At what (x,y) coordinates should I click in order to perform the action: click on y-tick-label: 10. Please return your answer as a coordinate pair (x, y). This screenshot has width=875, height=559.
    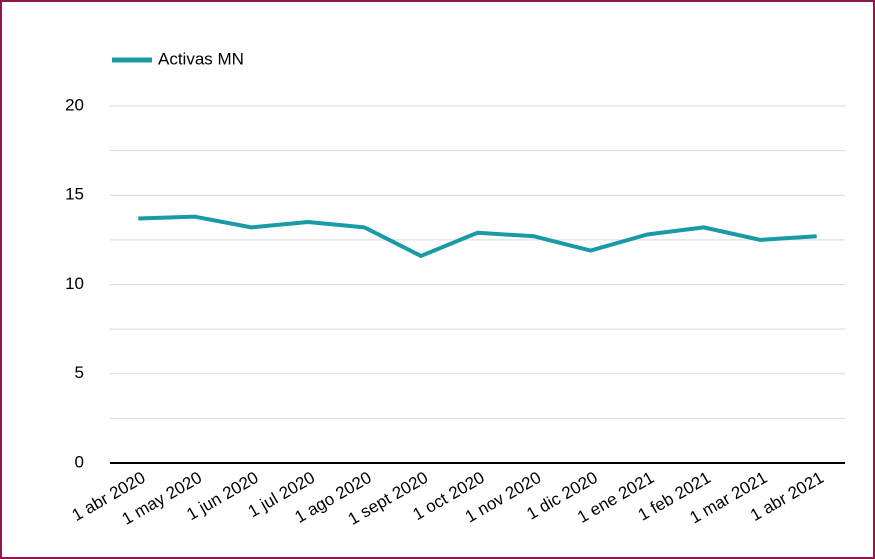
    Looking at the image, I should click on (74, 283).